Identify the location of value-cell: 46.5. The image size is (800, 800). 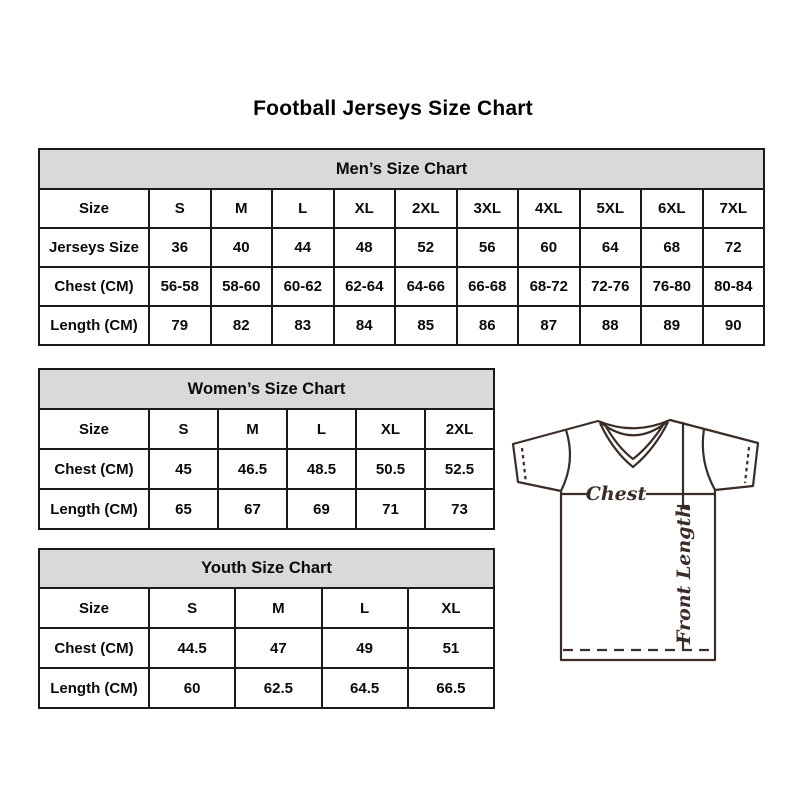
(252, 469).